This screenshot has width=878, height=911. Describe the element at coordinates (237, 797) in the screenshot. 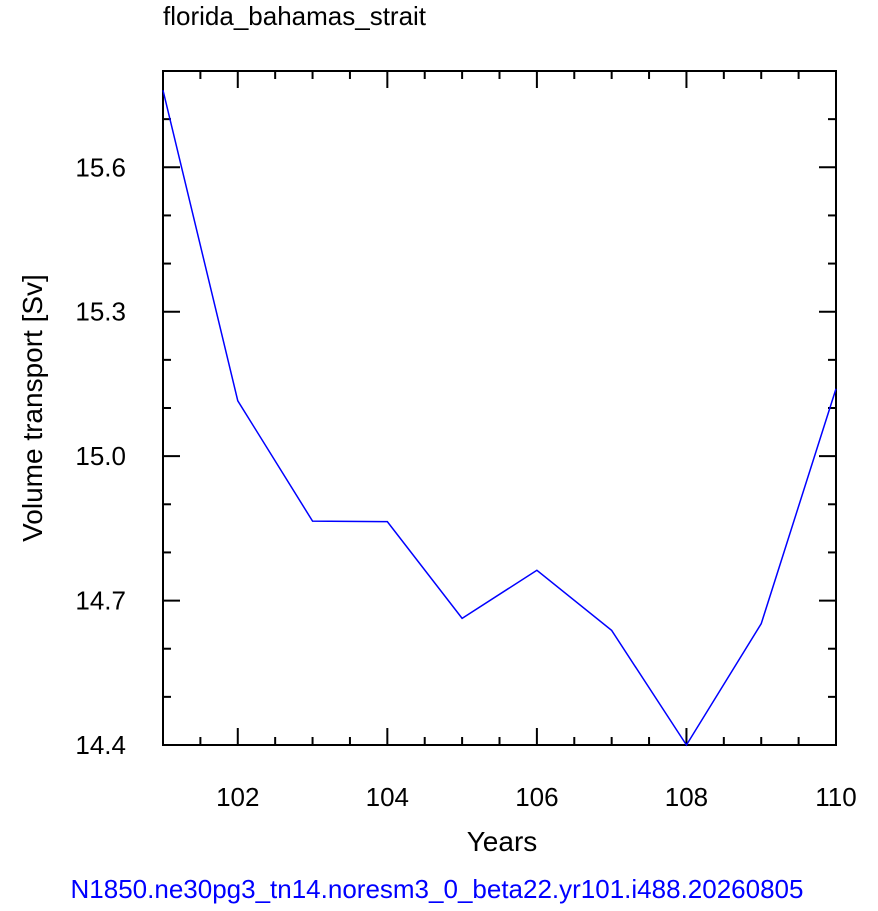

I see `x-tick-label: 102` at that location.